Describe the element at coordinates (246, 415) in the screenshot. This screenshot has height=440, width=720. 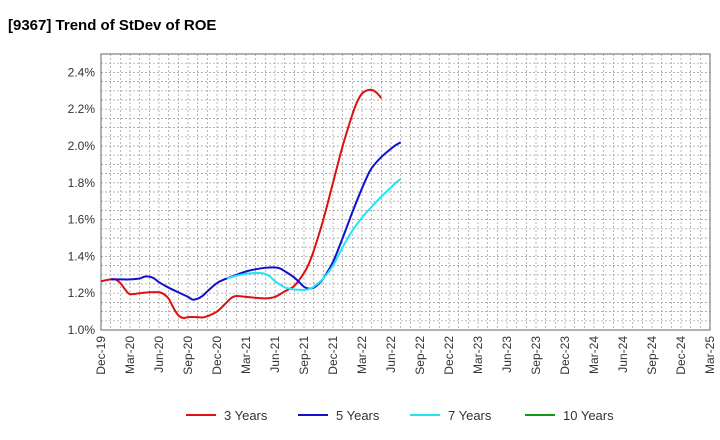
I see `legend-label: 3 Years` at that location.